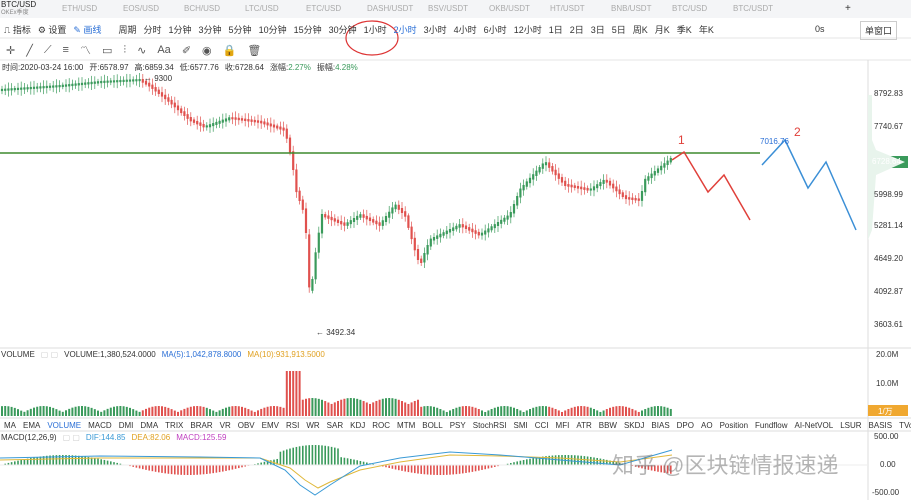 The image size is (911, 500). Describe the element at coordinates (11, 50) in the screenshot. I see `crosshair: ✛` at that location.